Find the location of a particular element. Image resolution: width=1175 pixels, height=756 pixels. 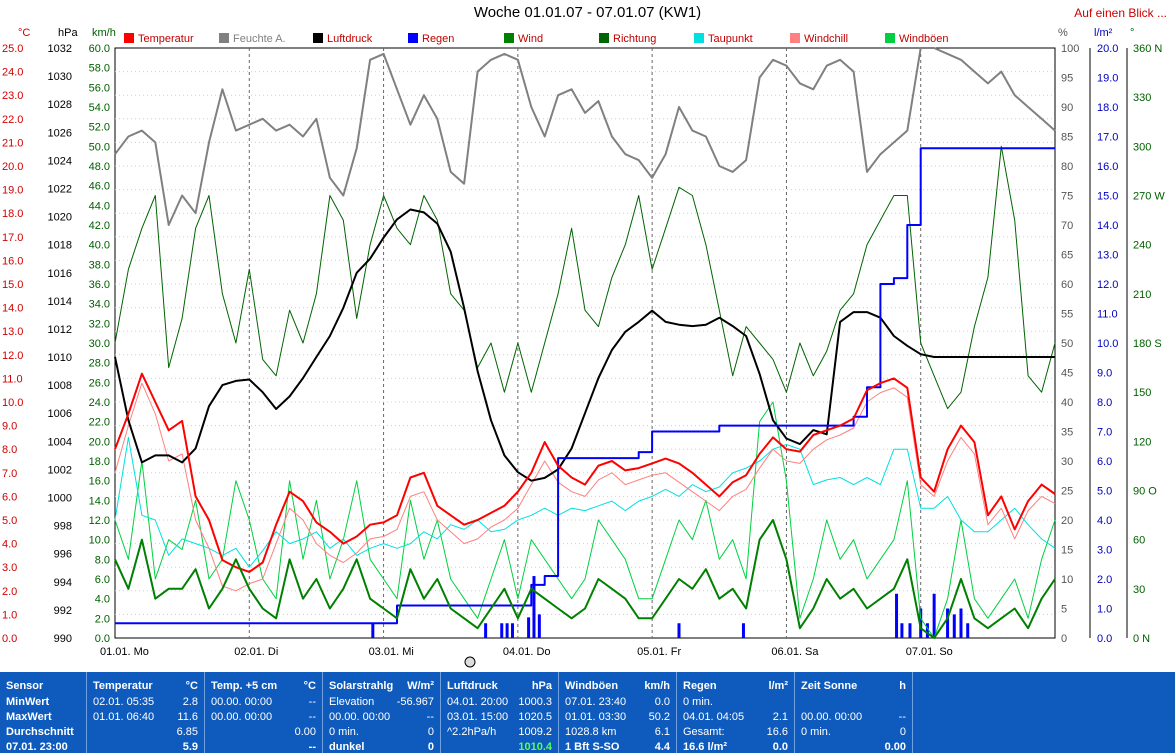

x-tick-label: 04.01. Do is located at coordinates (527, 652).